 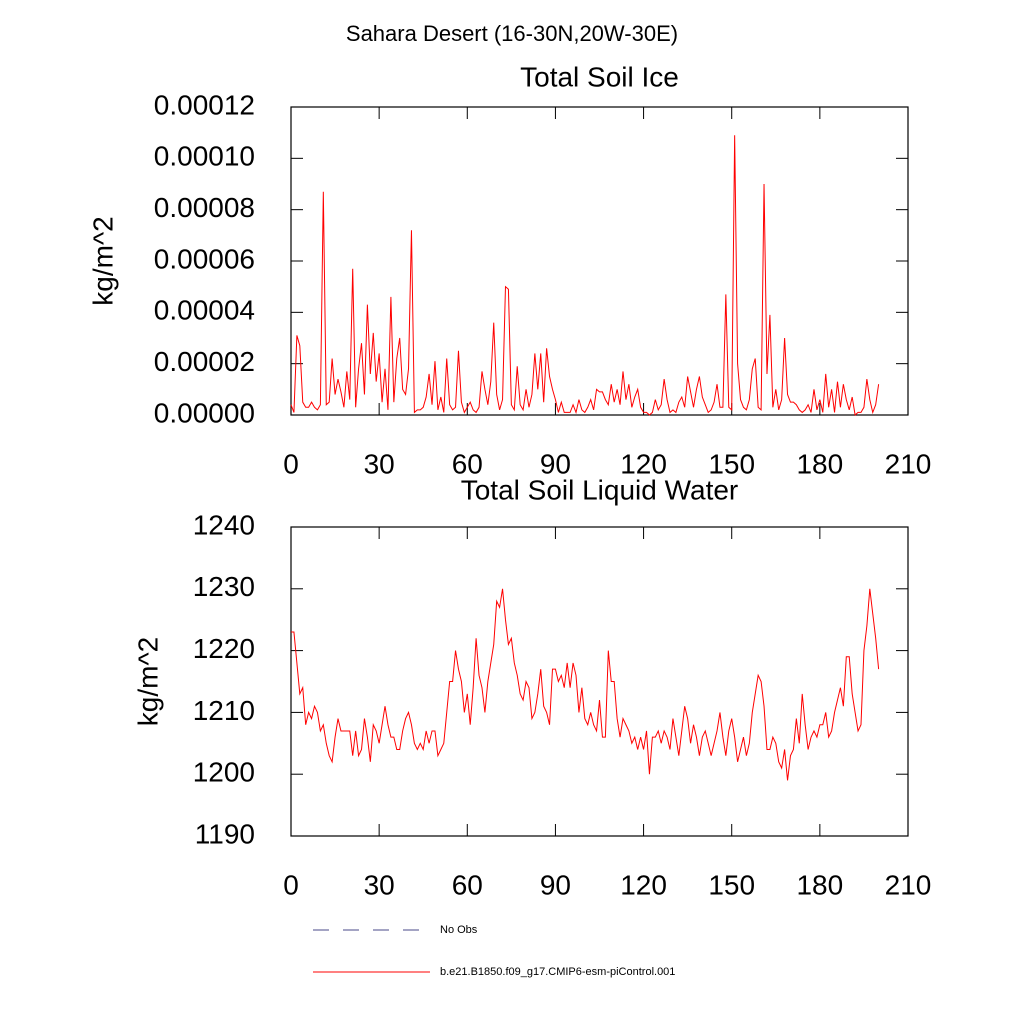 I want to click on y-tick-label: 0.00008, so click(x=204, y=207).